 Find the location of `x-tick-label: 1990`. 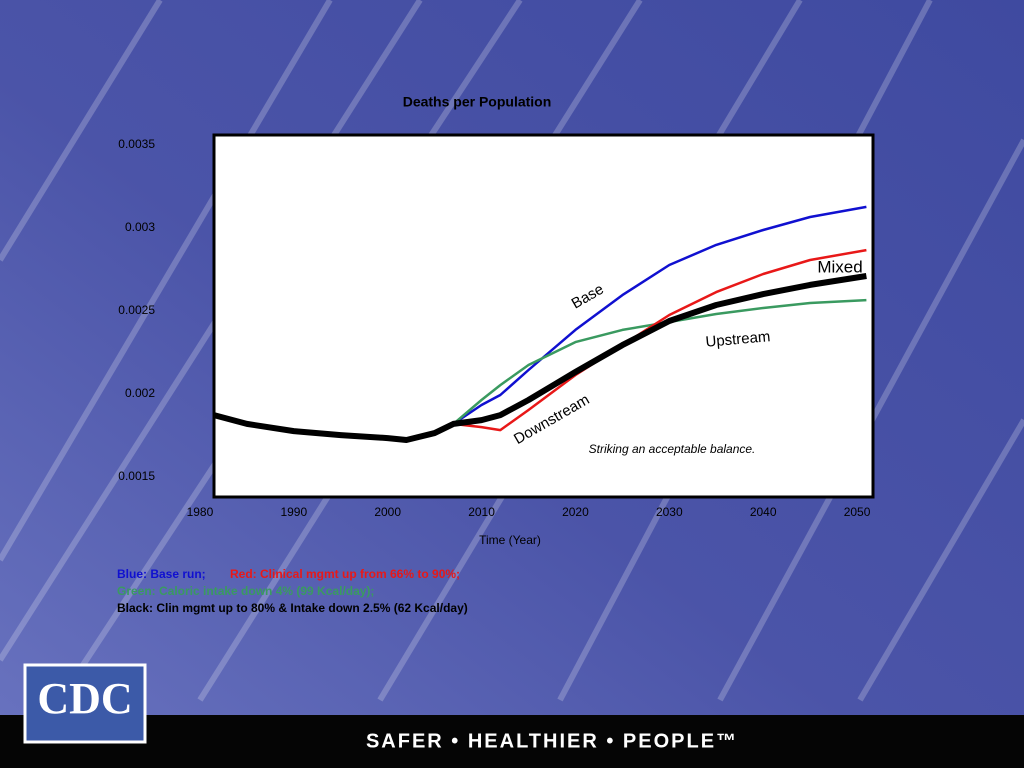

x-tick-label: 1990 is located at coordinates (293, 512).